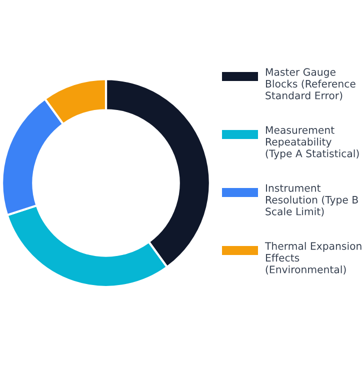 The image size is (363, 366). Describe the element at coordinates (313, 258) in the screenshot. I see `legend-label: Thermal Expansion Effects (Environmental)` at that location.